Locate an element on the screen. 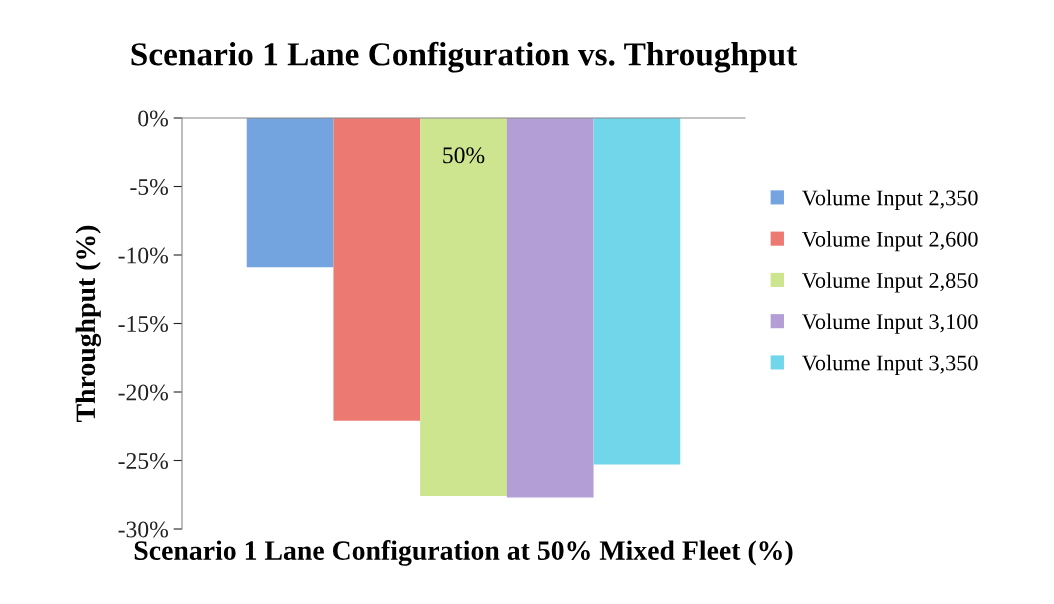 This screenshot has height=604, width=1054. y-tick-label: -5% is located at coordinates (149, 186).